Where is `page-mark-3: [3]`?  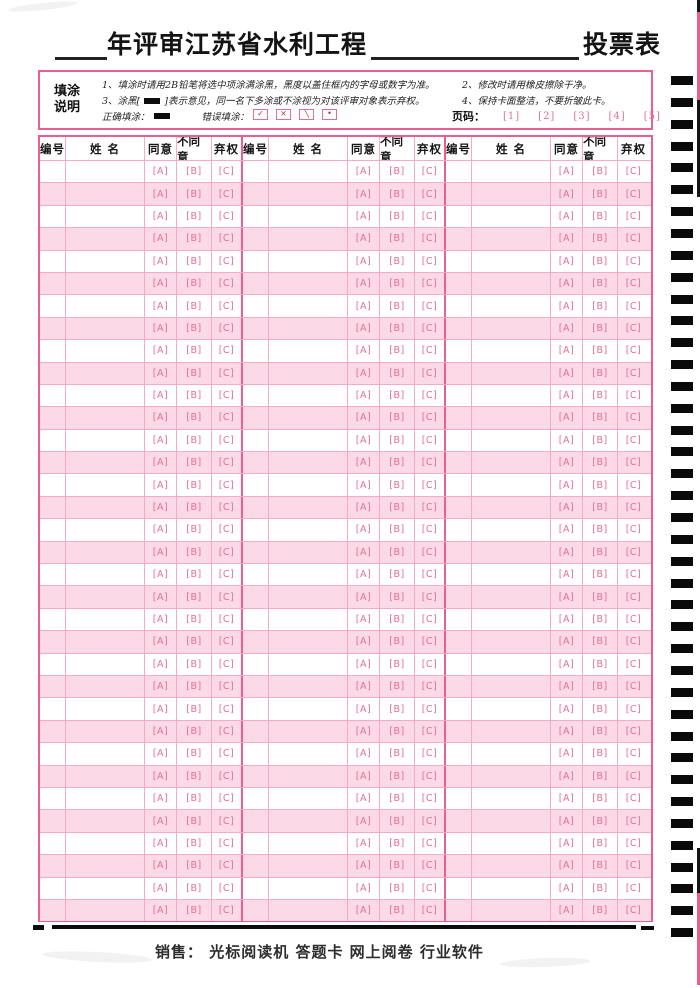
page-mark-3: [3] is located at coordinates (582, 116).